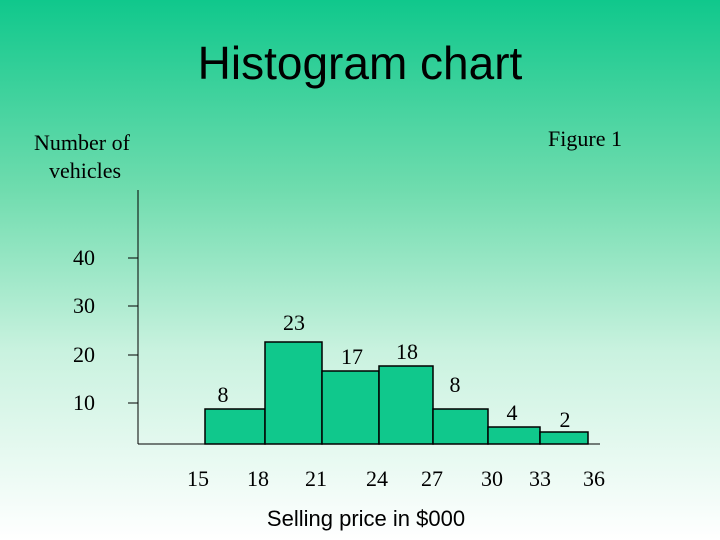 The width and height of the screenshot is (720, 540). Describe the element at coordinates (366, 518) in the screenshot. I see `x-axis-label: Selling price in $000` at that location.